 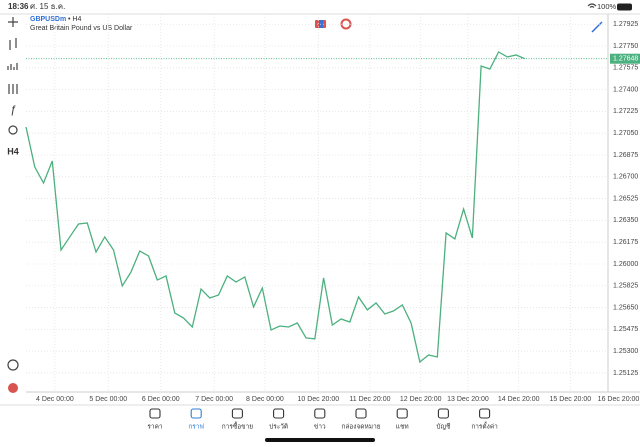 What do you see at coordinates (421, 399) in the screenshot?
I see `x-tick-label: 12 Dec 20:00` at bounding box center [421, 399].